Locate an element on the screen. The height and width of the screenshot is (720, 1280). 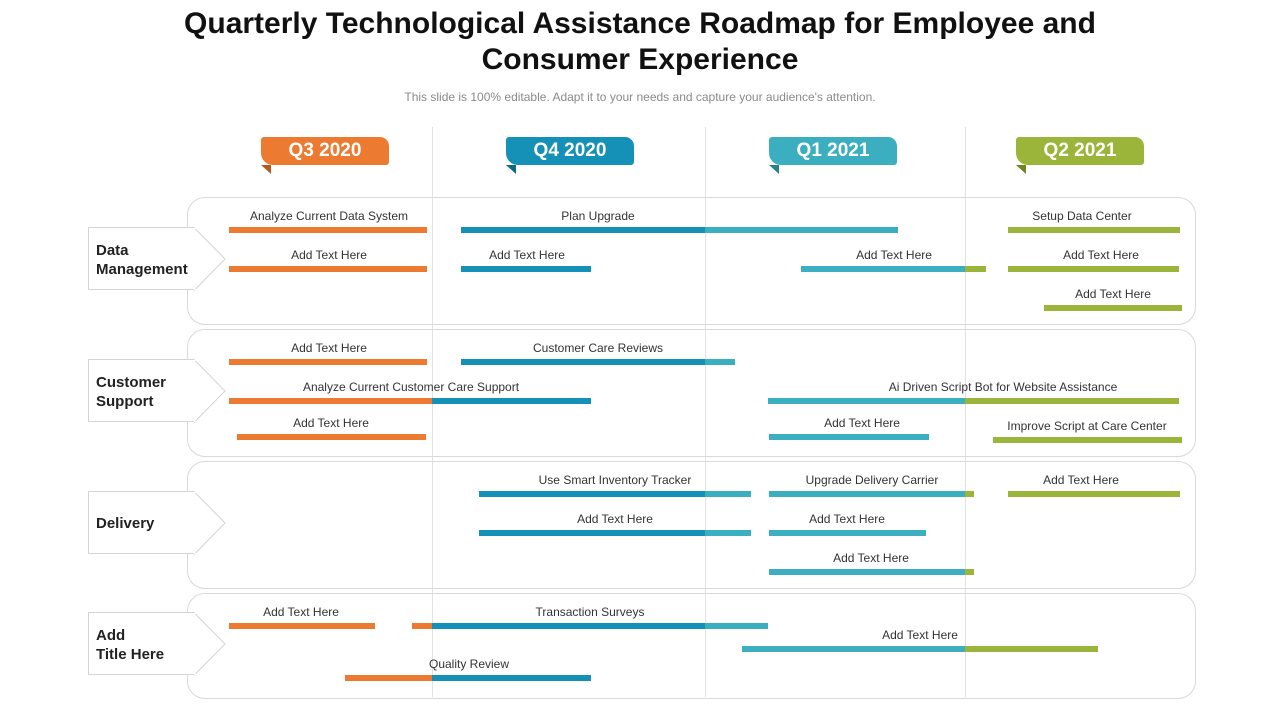
task-label: Upgrade Delivery Carrier is located at coordinates (872, 480).